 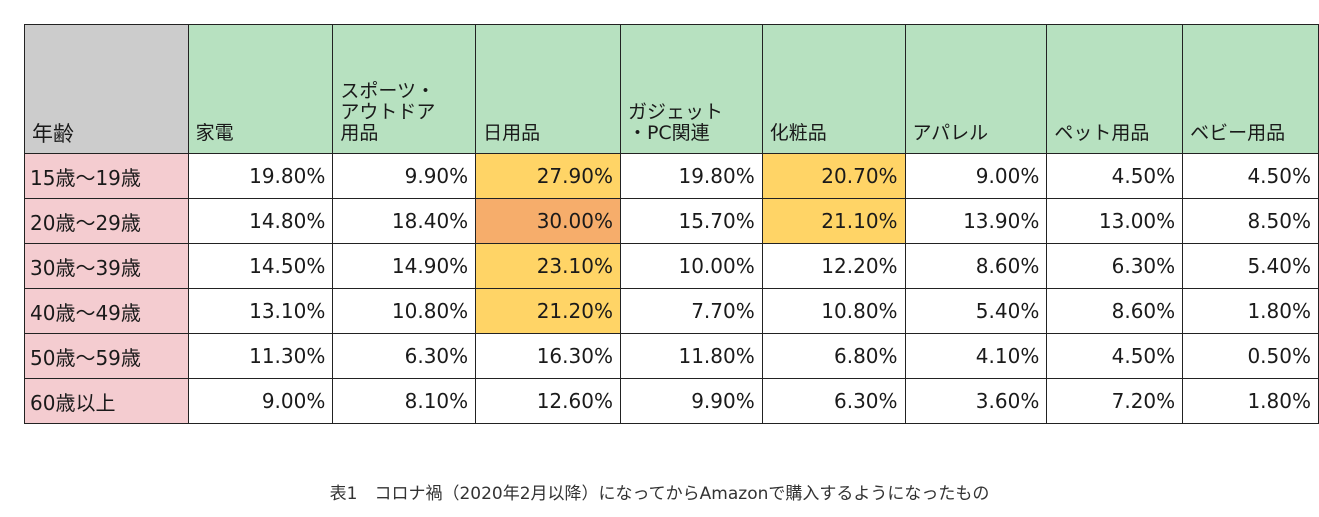 I want to click on table-cell: 13.00%, so click(x=1115, y=221).